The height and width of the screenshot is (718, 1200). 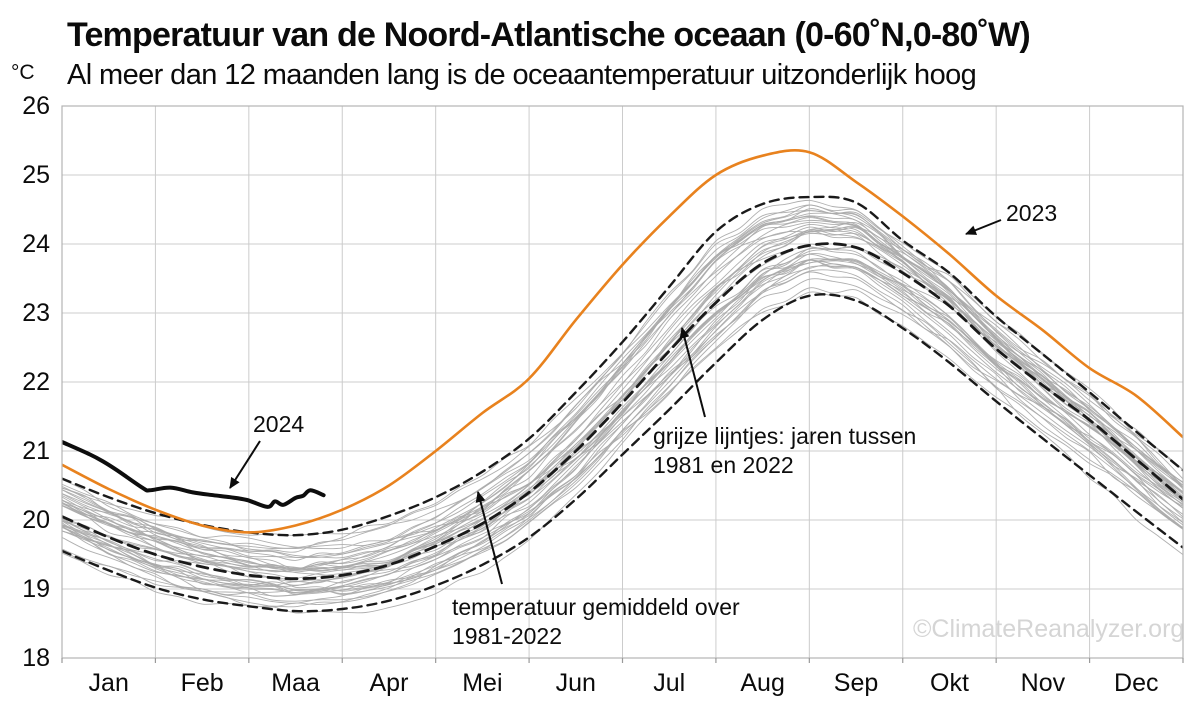 I want to click on y-tick-label: 25, so click(x=36, y=175).